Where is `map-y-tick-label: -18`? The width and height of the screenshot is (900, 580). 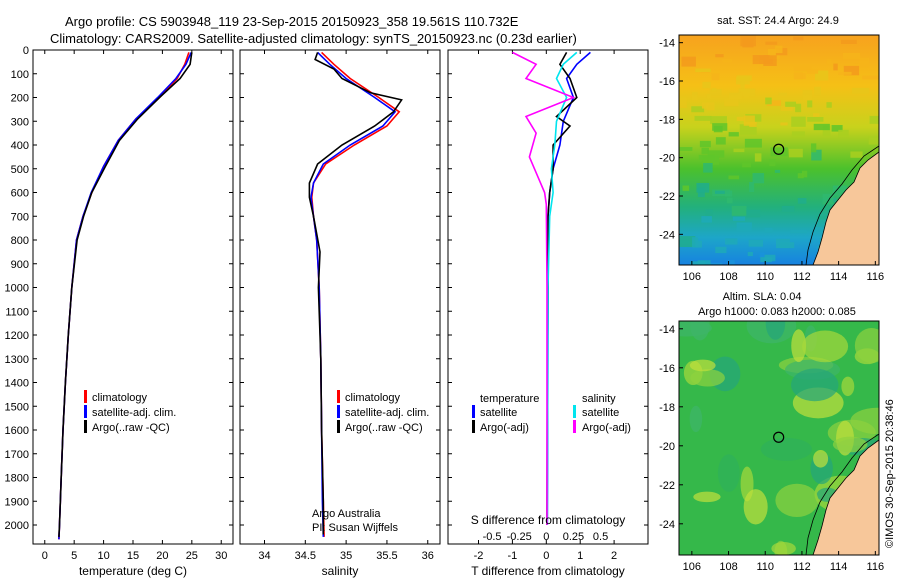
map-y-tick-label: -18 is located at coordinates (667, 408).